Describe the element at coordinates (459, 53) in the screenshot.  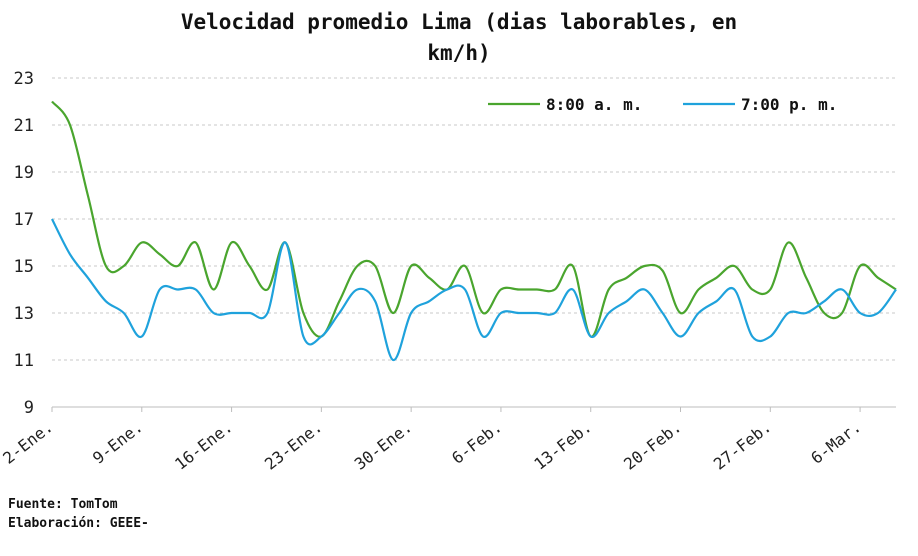
I see `chart-title-line-2: km/h)` at that location.